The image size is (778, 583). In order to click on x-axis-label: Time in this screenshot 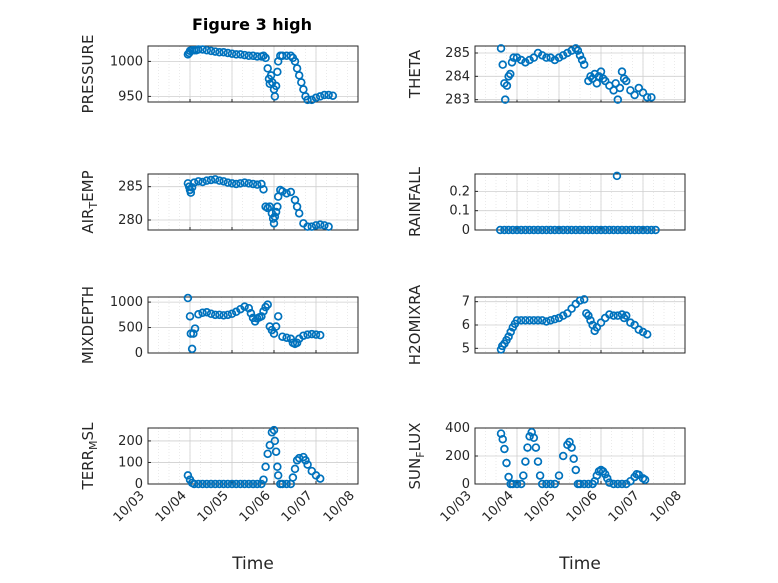, I will do `click(252, 564)`.